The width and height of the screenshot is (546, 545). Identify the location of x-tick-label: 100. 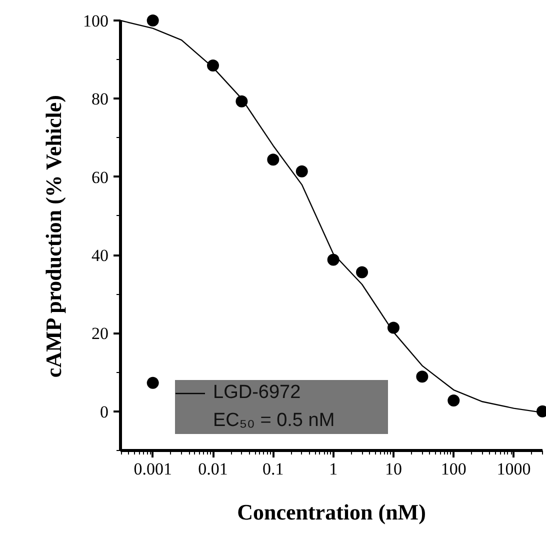
(453, 469).